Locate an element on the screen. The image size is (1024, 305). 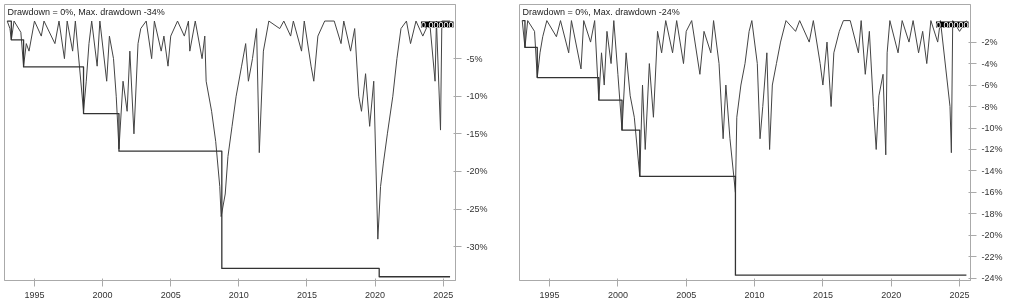
y-tick-label: -24% is located at coordinates (992, 278).